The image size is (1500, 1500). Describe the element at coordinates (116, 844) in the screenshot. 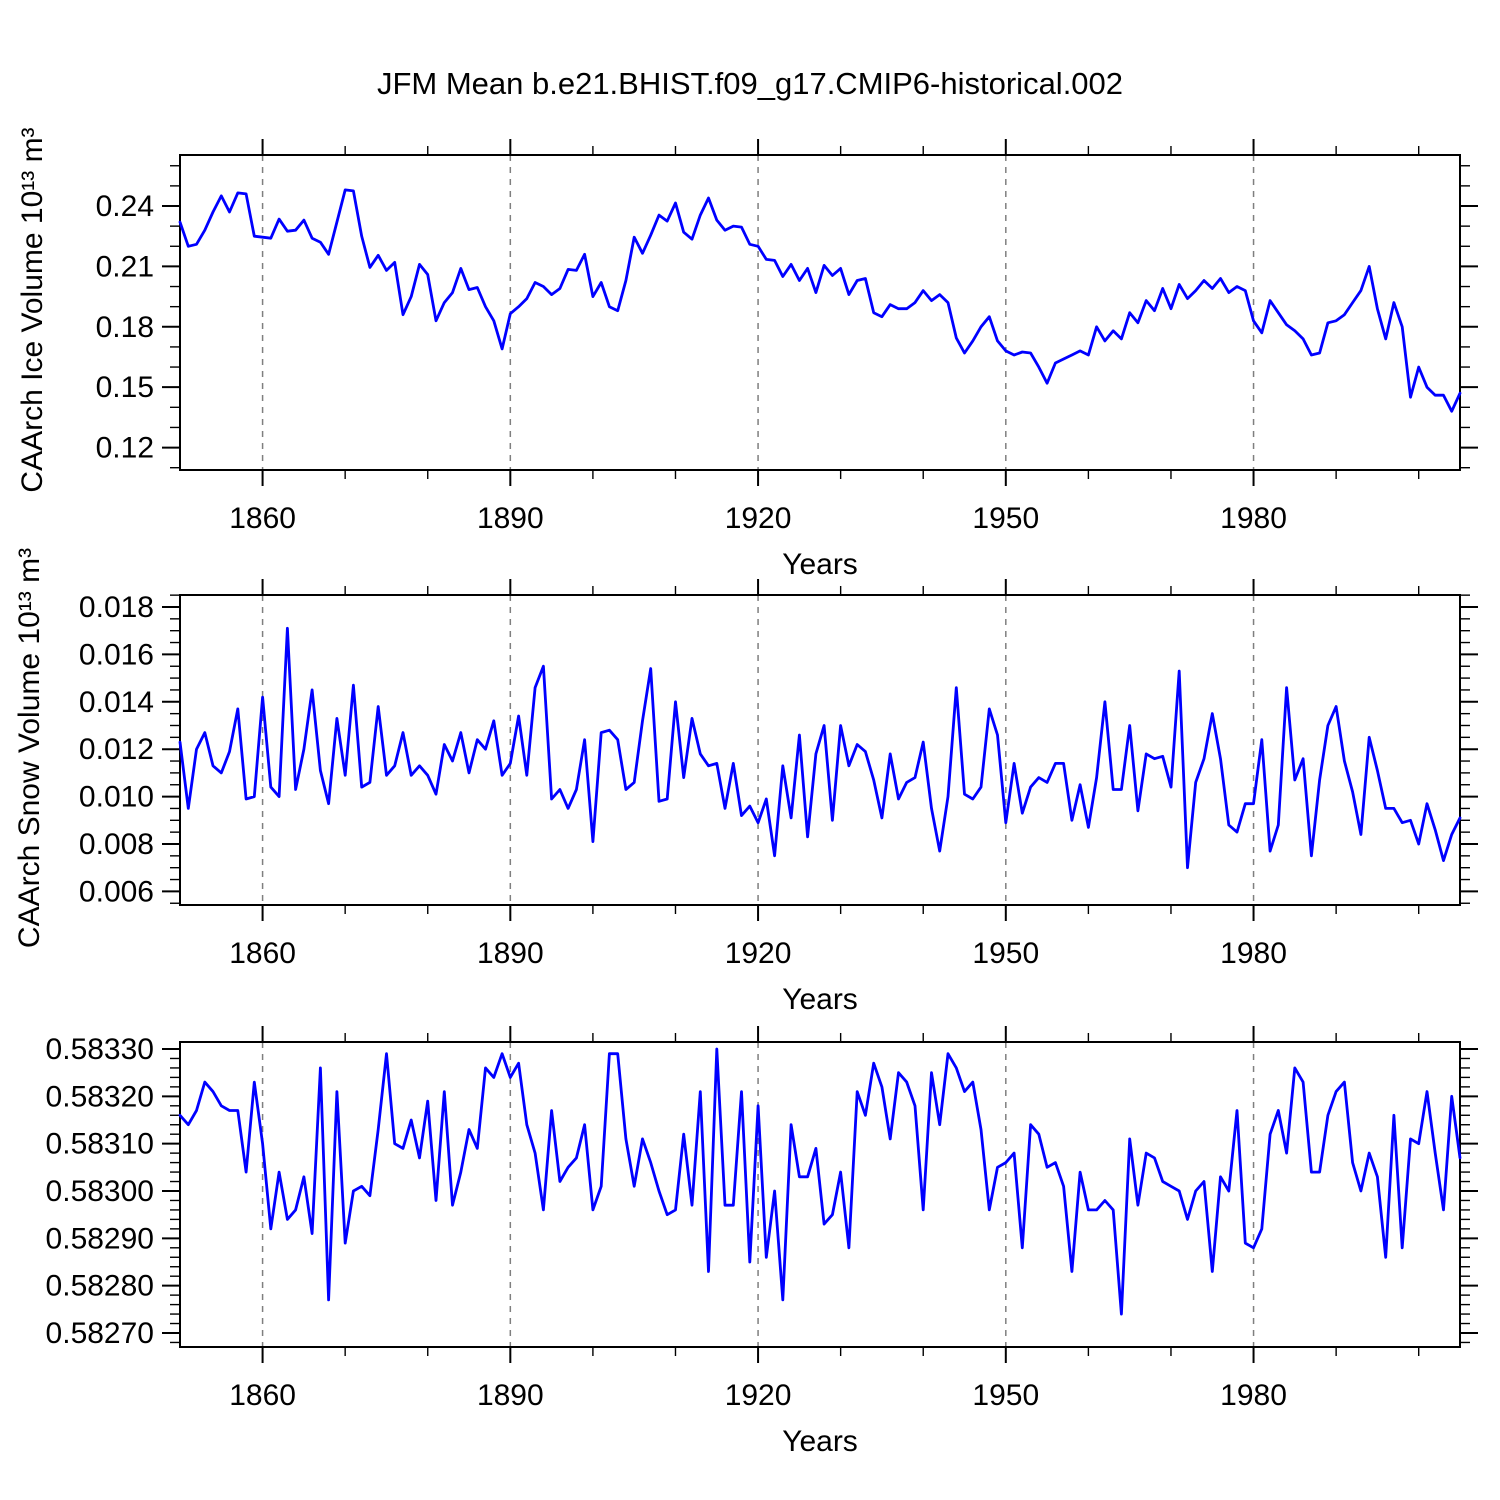

I see `panel-2-ytick-label: 0.008` at that location.